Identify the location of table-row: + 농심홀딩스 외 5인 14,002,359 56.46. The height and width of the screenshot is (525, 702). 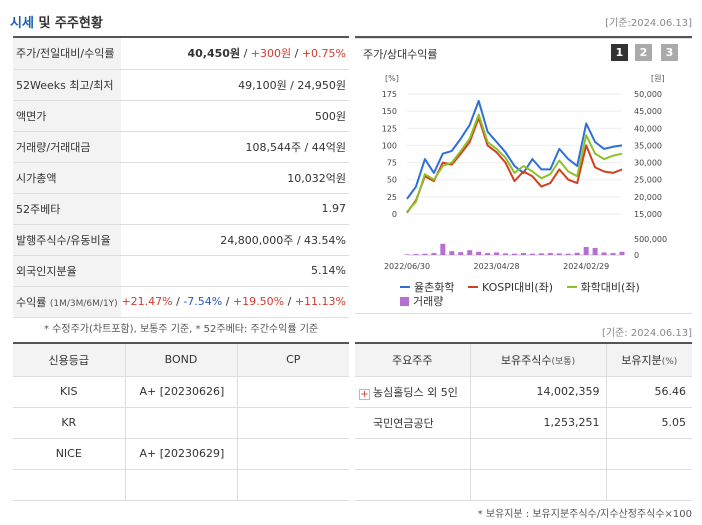
(523, 392).